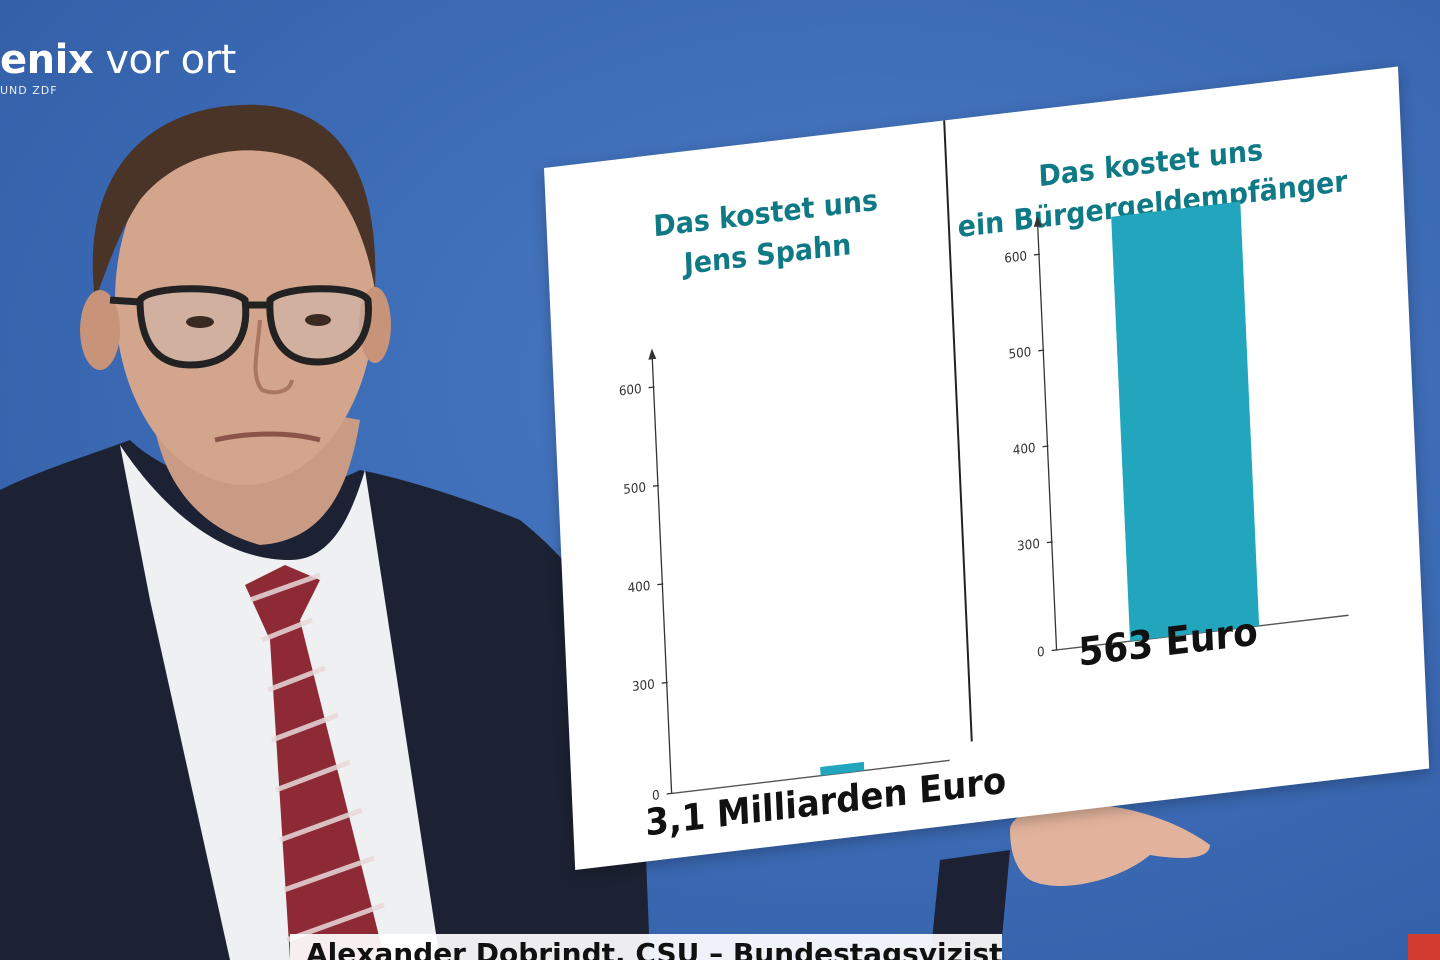 Image resolution: width=1440 pixels, height=960 pixels. What do you see at coordinates (100, 330) in the screenshot?
I see `ear-left` at bounding box center [100, 330].